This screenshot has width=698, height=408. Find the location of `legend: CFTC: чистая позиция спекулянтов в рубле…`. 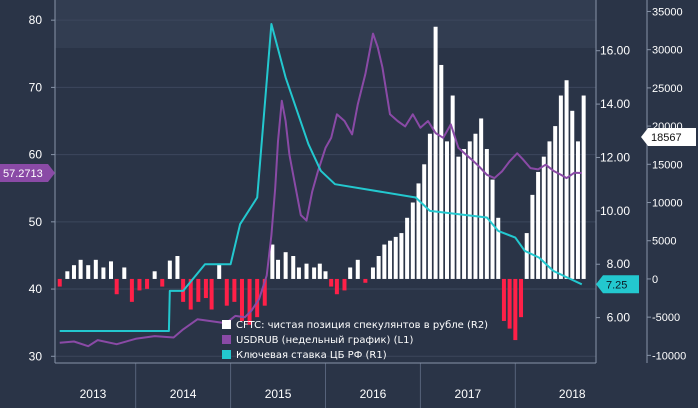

legend: CFTC: чистая позиция спекулянтов в рубле… is located at coordinates (355, 340).